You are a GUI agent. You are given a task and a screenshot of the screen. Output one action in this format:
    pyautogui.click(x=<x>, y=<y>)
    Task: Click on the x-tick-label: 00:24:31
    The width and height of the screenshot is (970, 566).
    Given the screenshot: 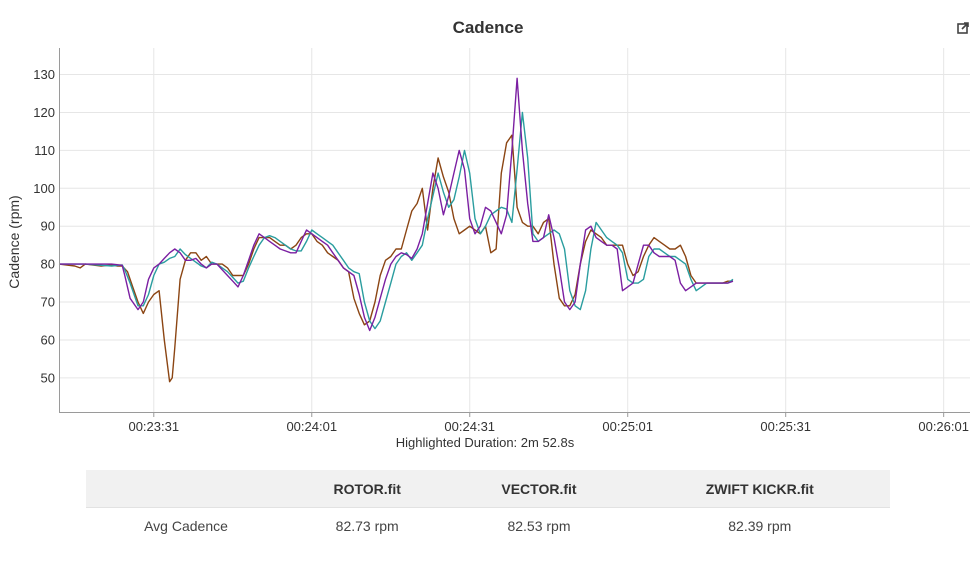 What is the action you would take?
    pyautogui.click(x=469, y=426)
    